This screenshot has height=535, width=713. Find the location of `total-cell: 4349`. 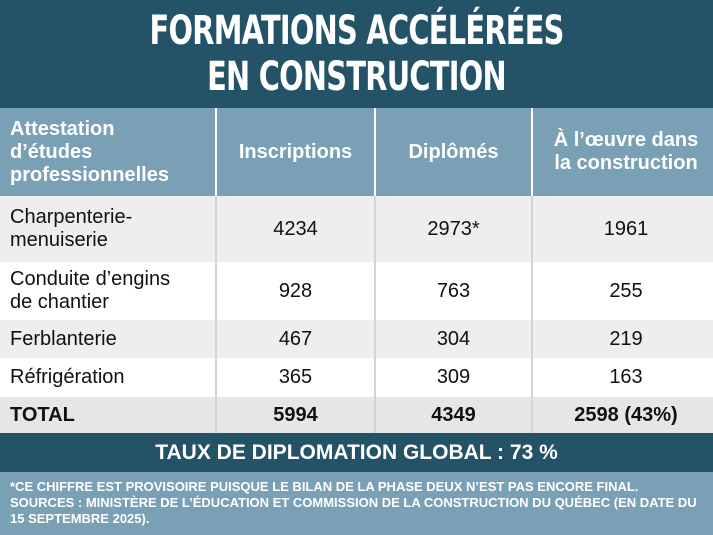

total-cell: 4349 is located at coordinates (453, 415).